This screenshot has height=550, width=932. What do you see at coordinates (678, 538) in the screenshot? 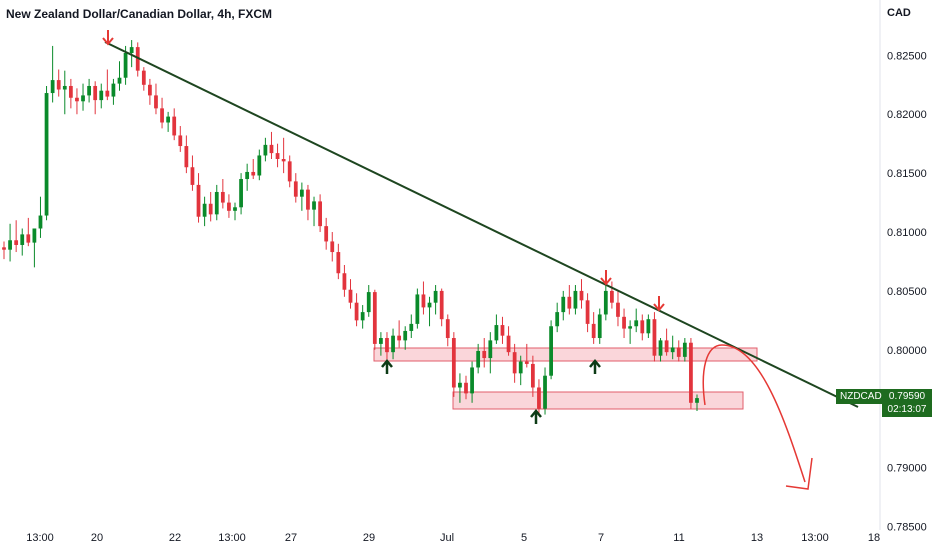
I see `x-tick-label: 11` at bounding box center [678, 538].